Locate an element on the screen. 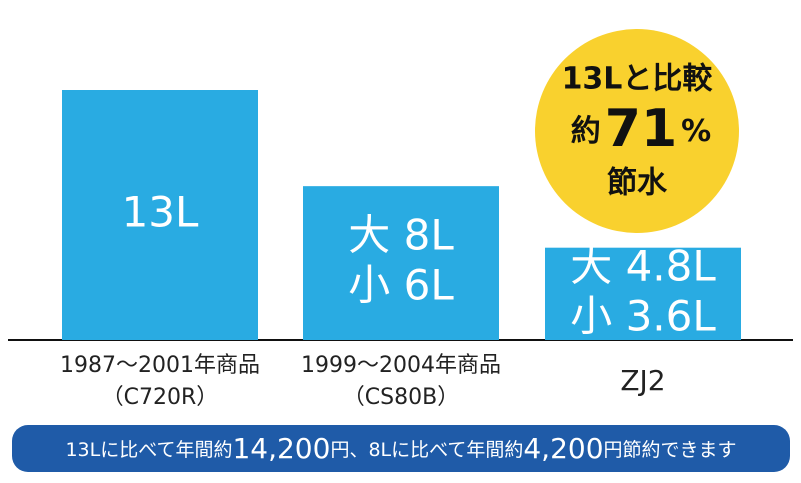  badge-part: 71 is located at coordinates (641, 129).